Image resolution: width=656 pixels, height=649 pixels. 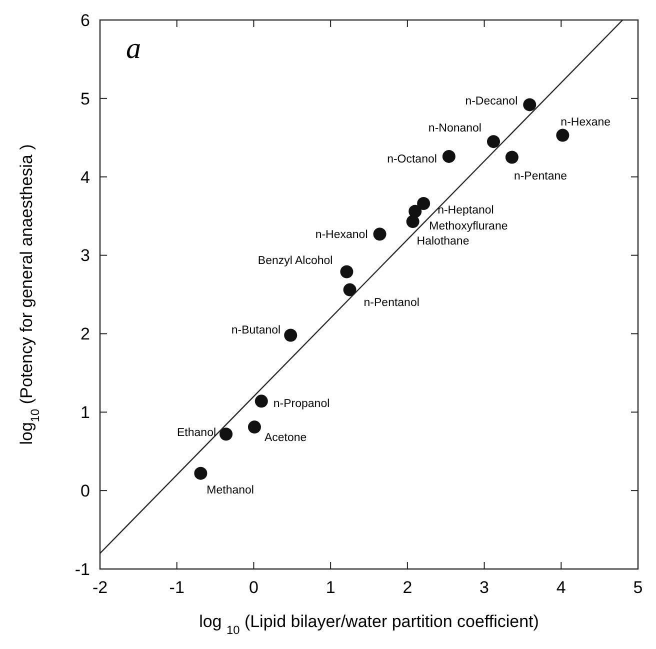 What do you see at coordinates (407, 587) in the screenshot?
I see `x-tick-label: 2` at bounding box center [407, 587].